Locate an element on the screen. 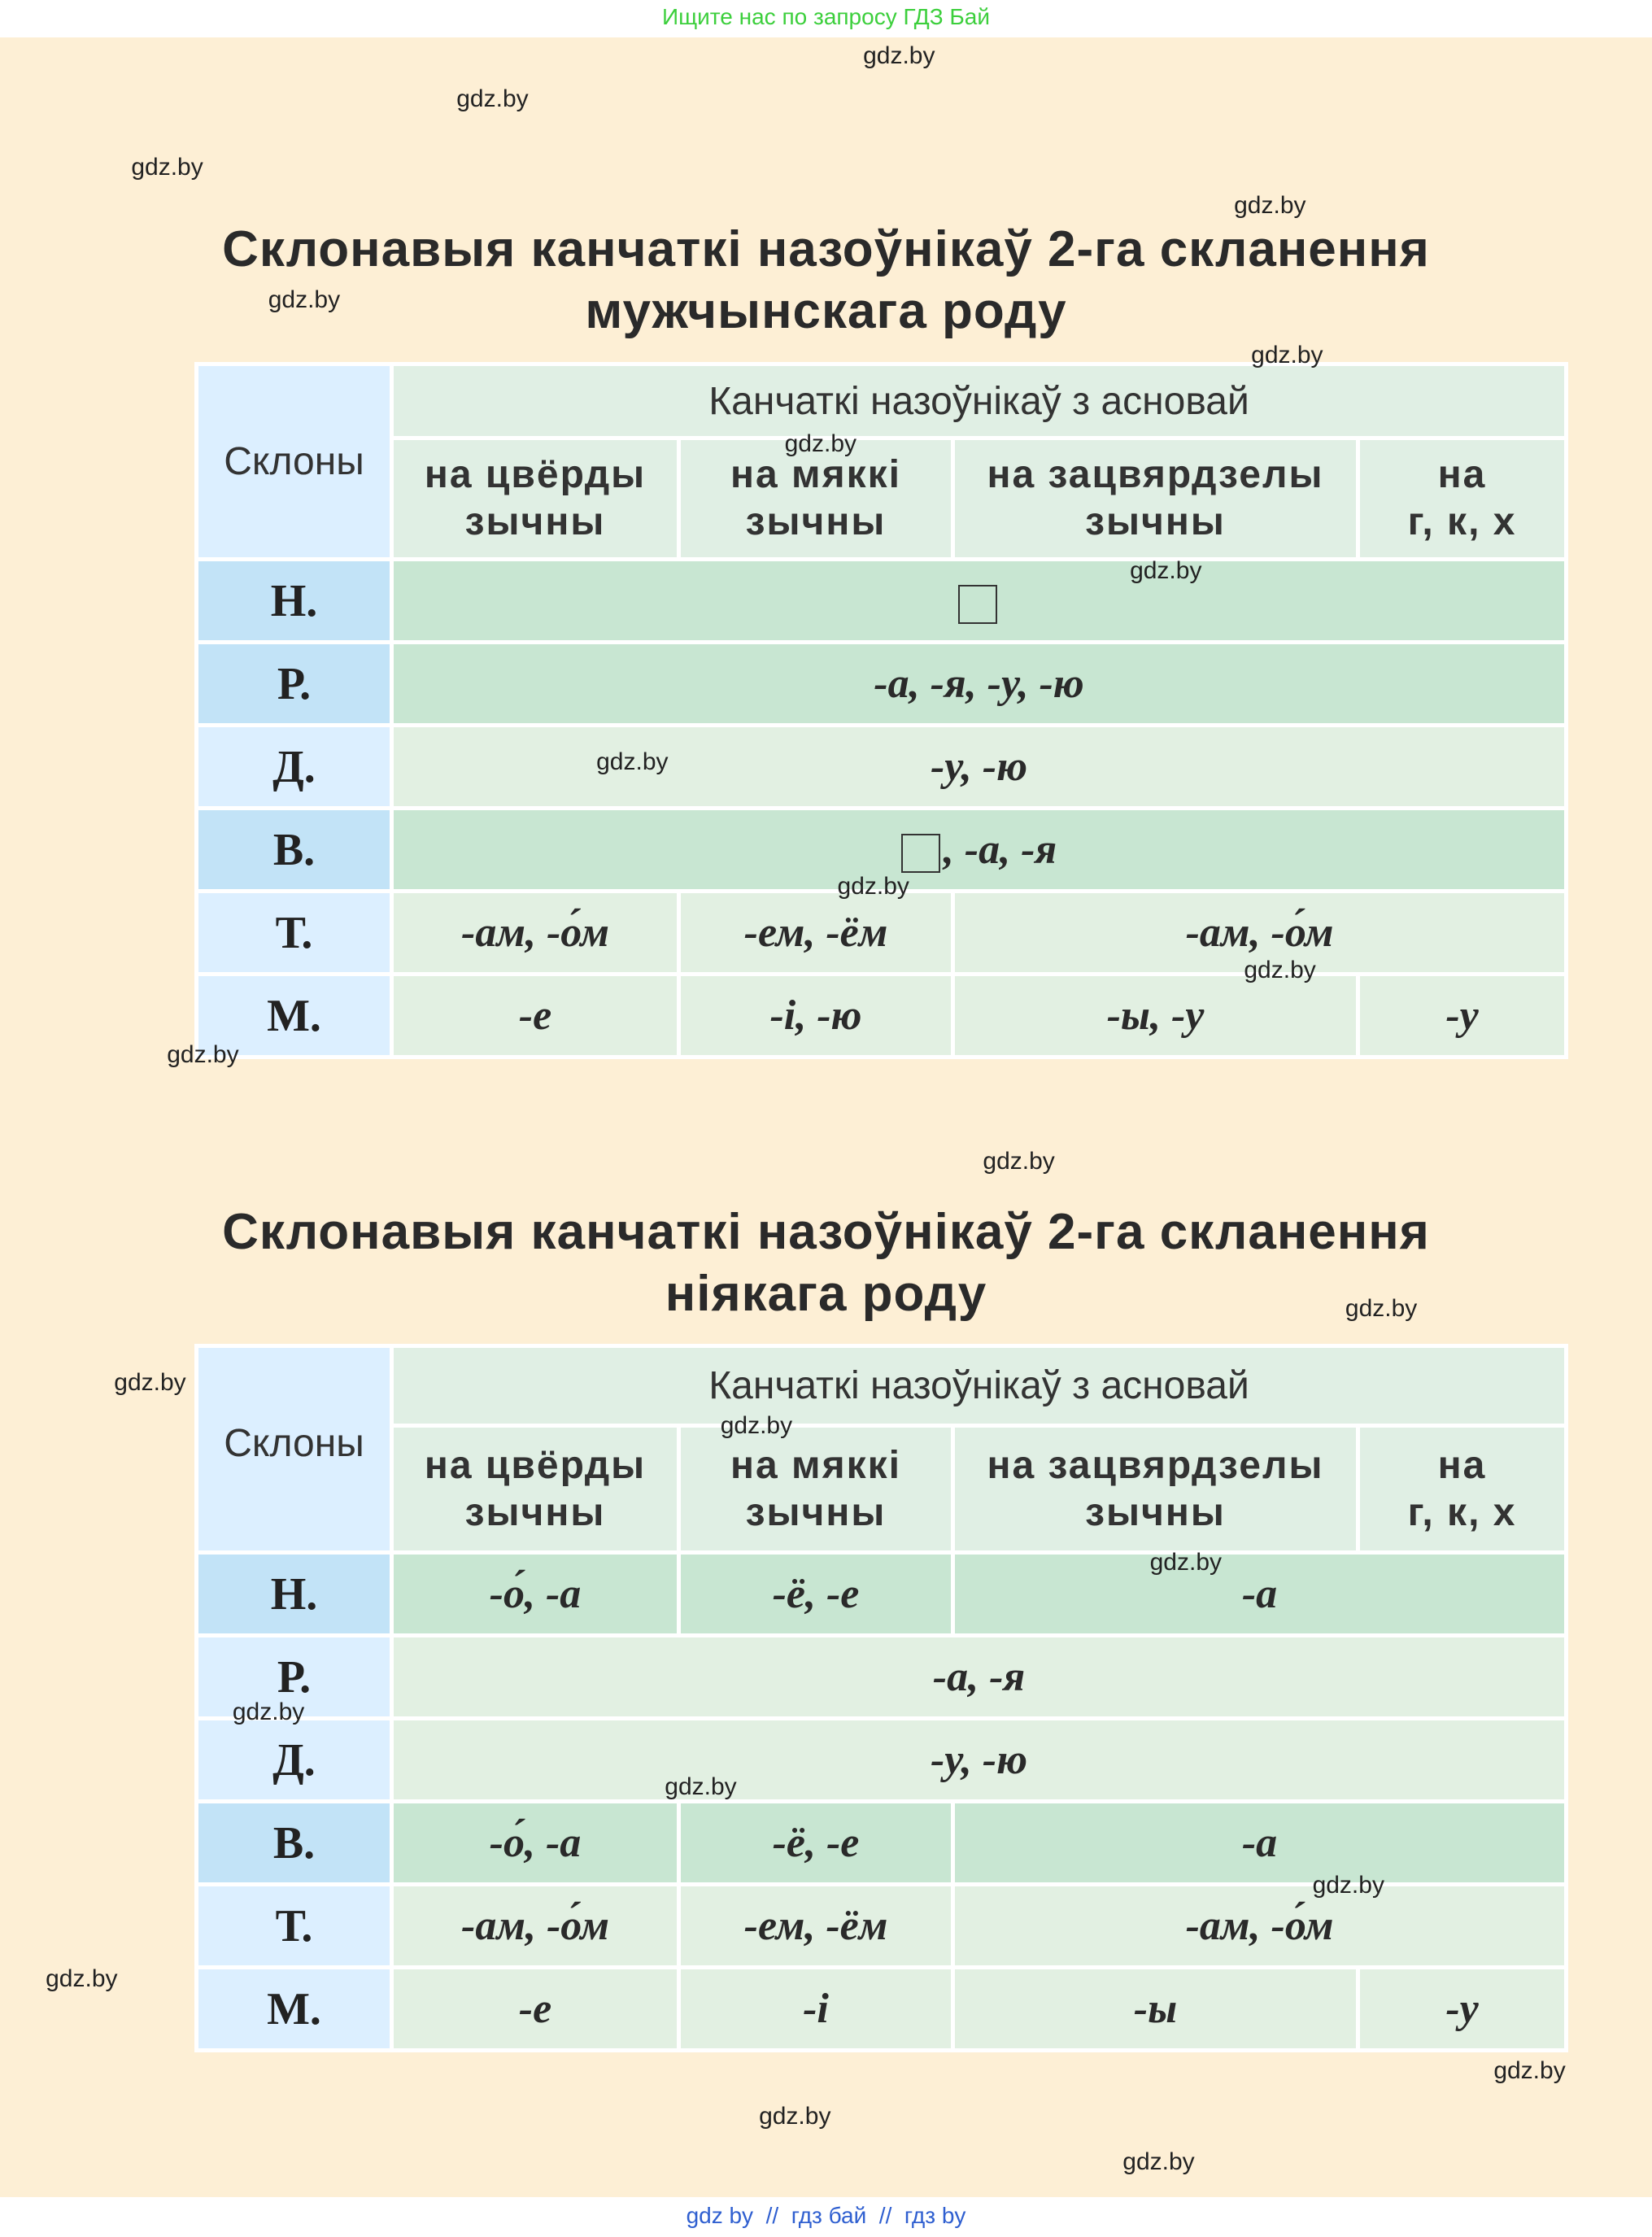 Image resolution: width=1652 pixels, height=2237 pixels. case-row: В. , -а, -я is located at coordinates (881, 849).